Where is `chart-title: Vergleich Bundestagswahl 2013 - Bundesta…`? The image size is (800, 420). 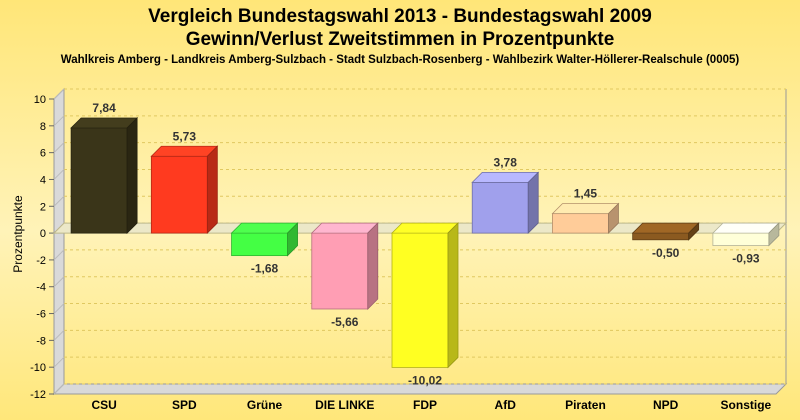
chart-title: Vergleich Bundestagswahl 2013 - Bundesta… is located at coordinates (400, 16).